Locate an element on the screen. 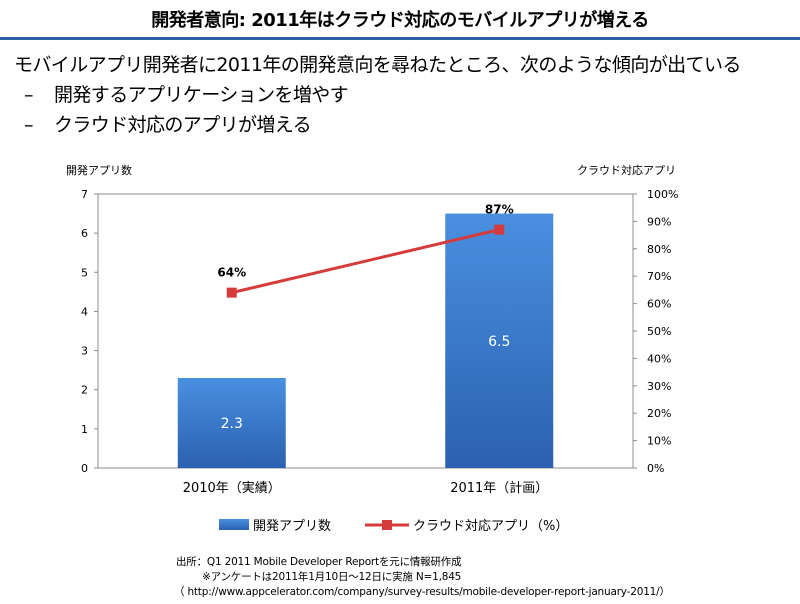 Image resolution: width=800 pixels, height=604 pixels. y-right-tick-label: 40% is located at coordinates (659, 358).